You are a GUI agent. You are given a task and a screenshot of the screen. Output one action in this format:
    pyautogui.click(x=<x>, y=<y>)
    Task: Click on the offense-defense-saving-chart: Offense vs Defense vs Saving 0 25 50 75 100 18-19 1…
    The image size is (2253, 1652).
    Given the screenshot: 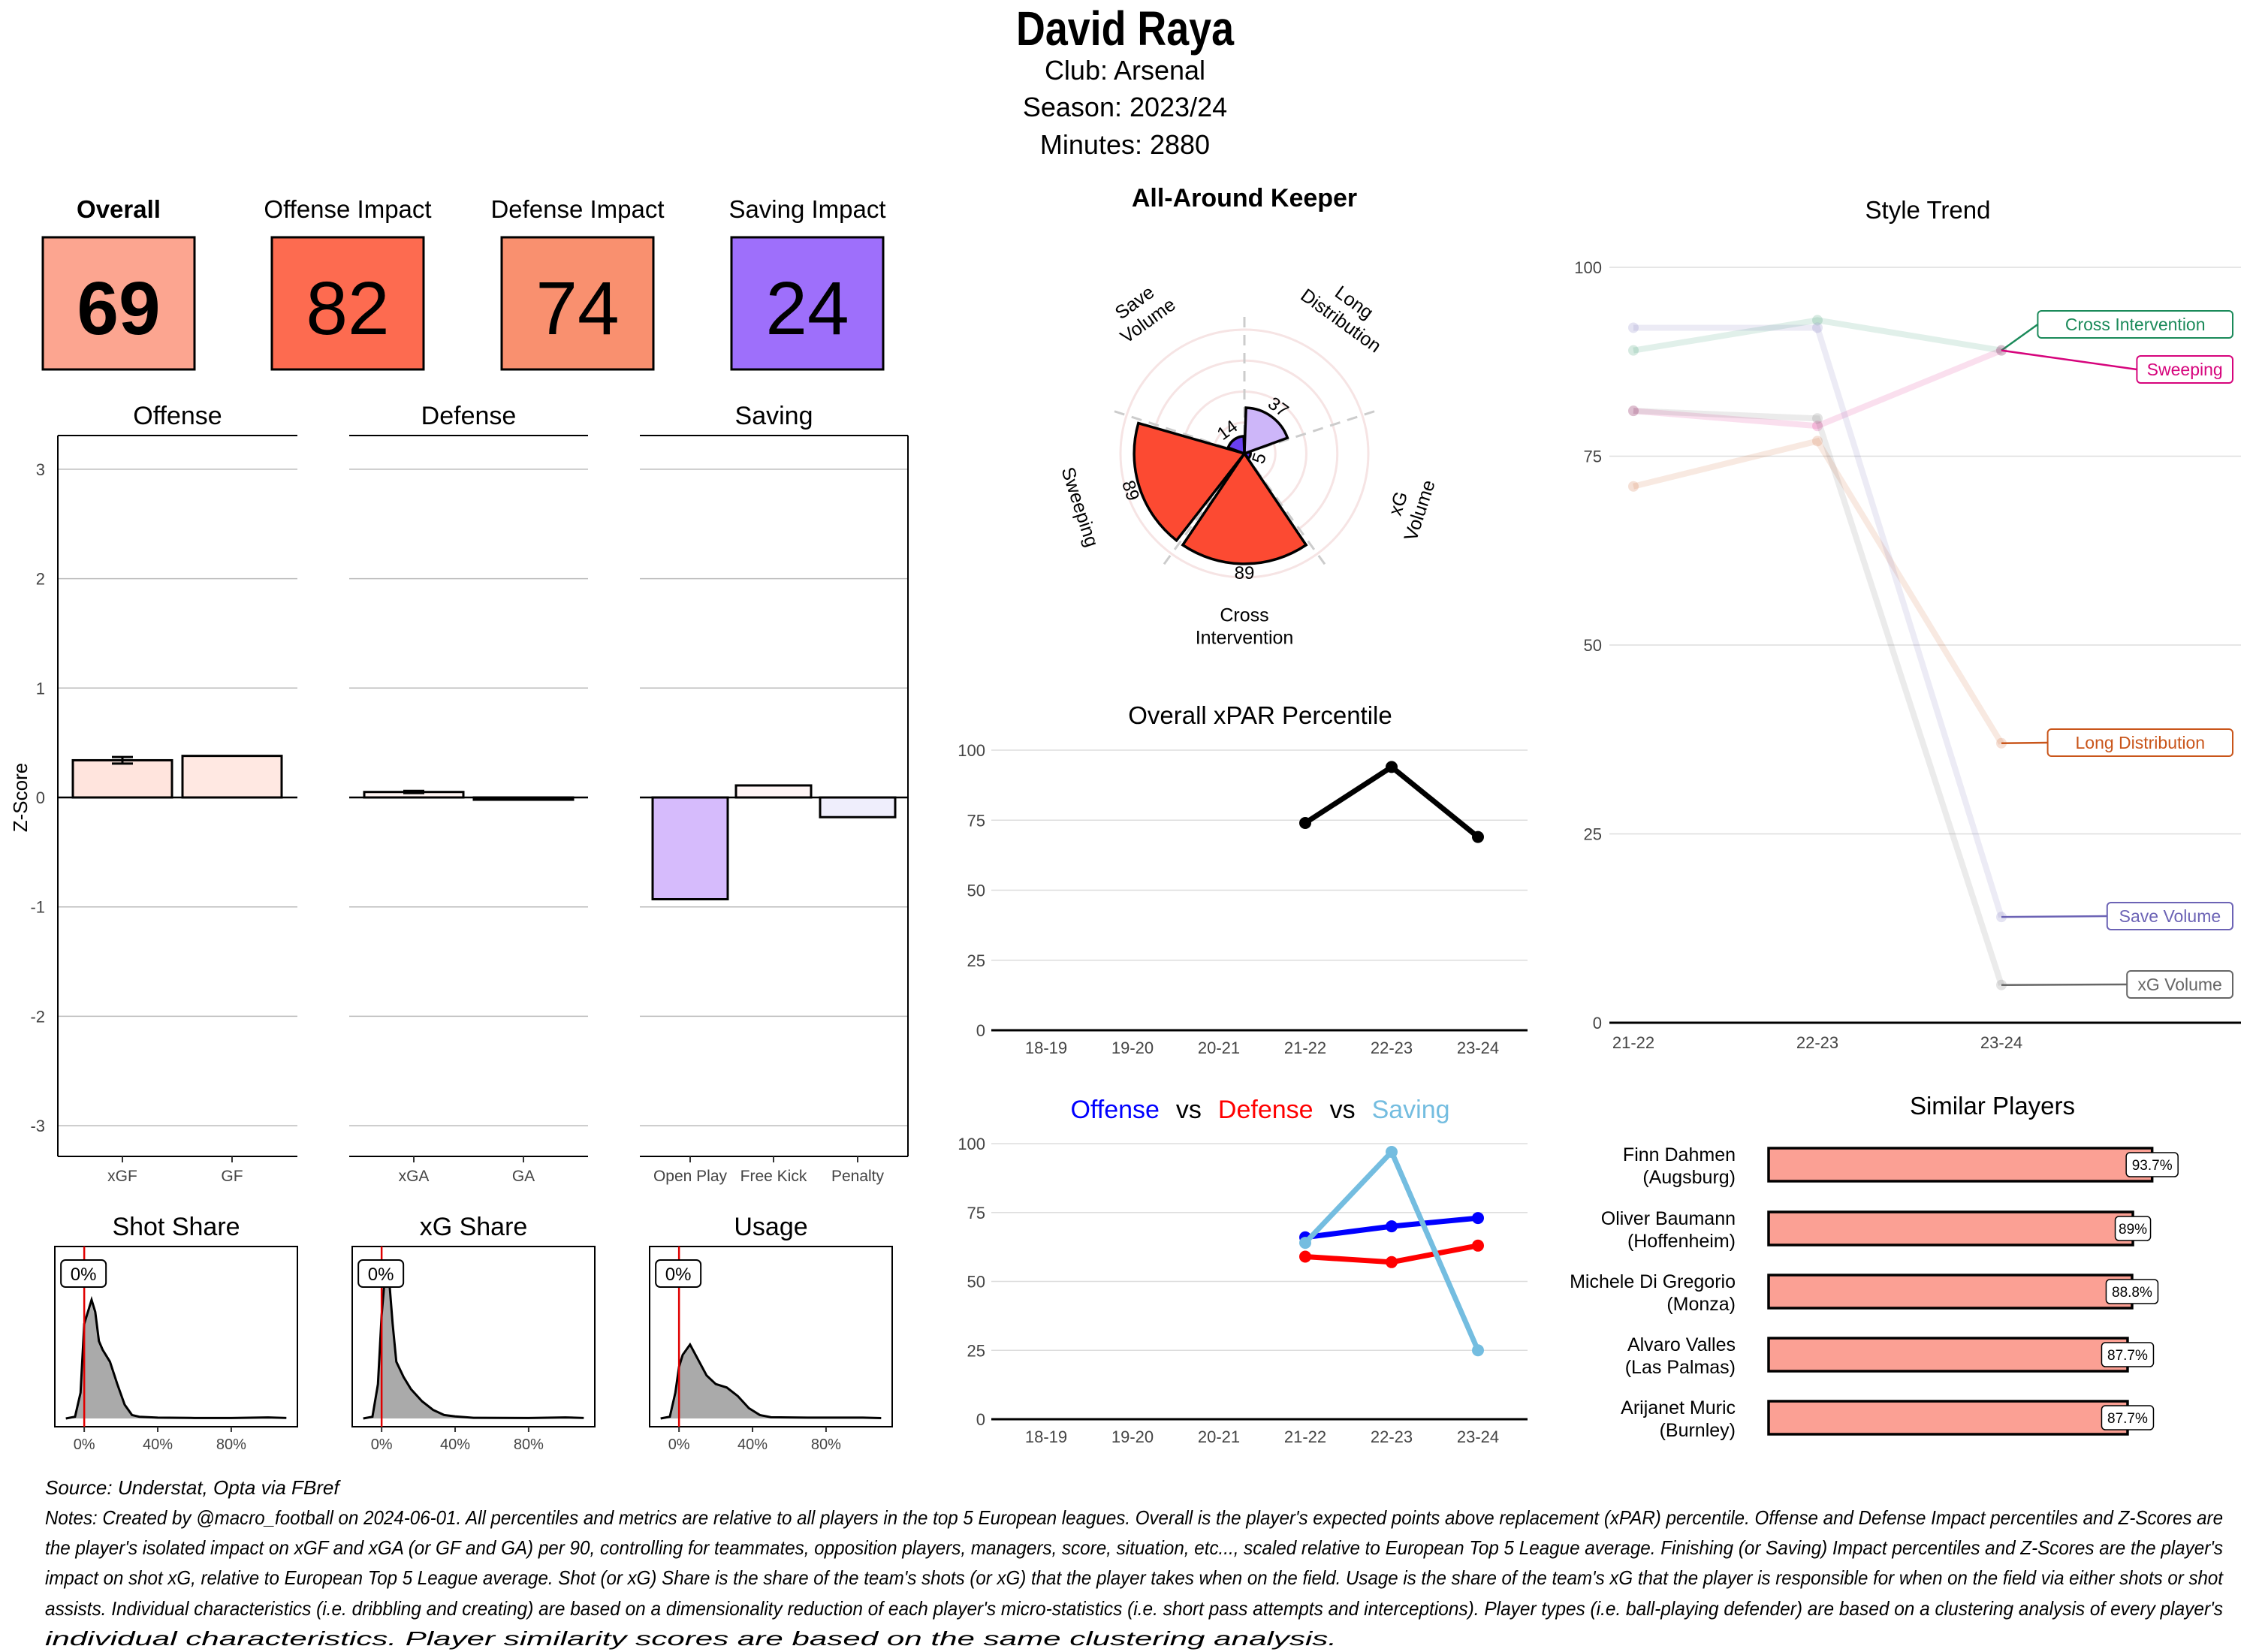 What is the action you would take?
    pyautogui.click(x=1243, y=1271)
    